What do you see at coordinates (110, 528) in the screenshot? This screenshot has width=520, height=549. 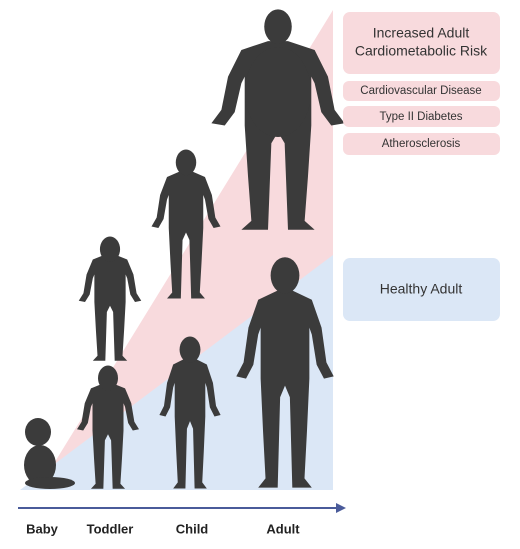 I see `stage-label: Toddler` at bounding box center [110, 528].